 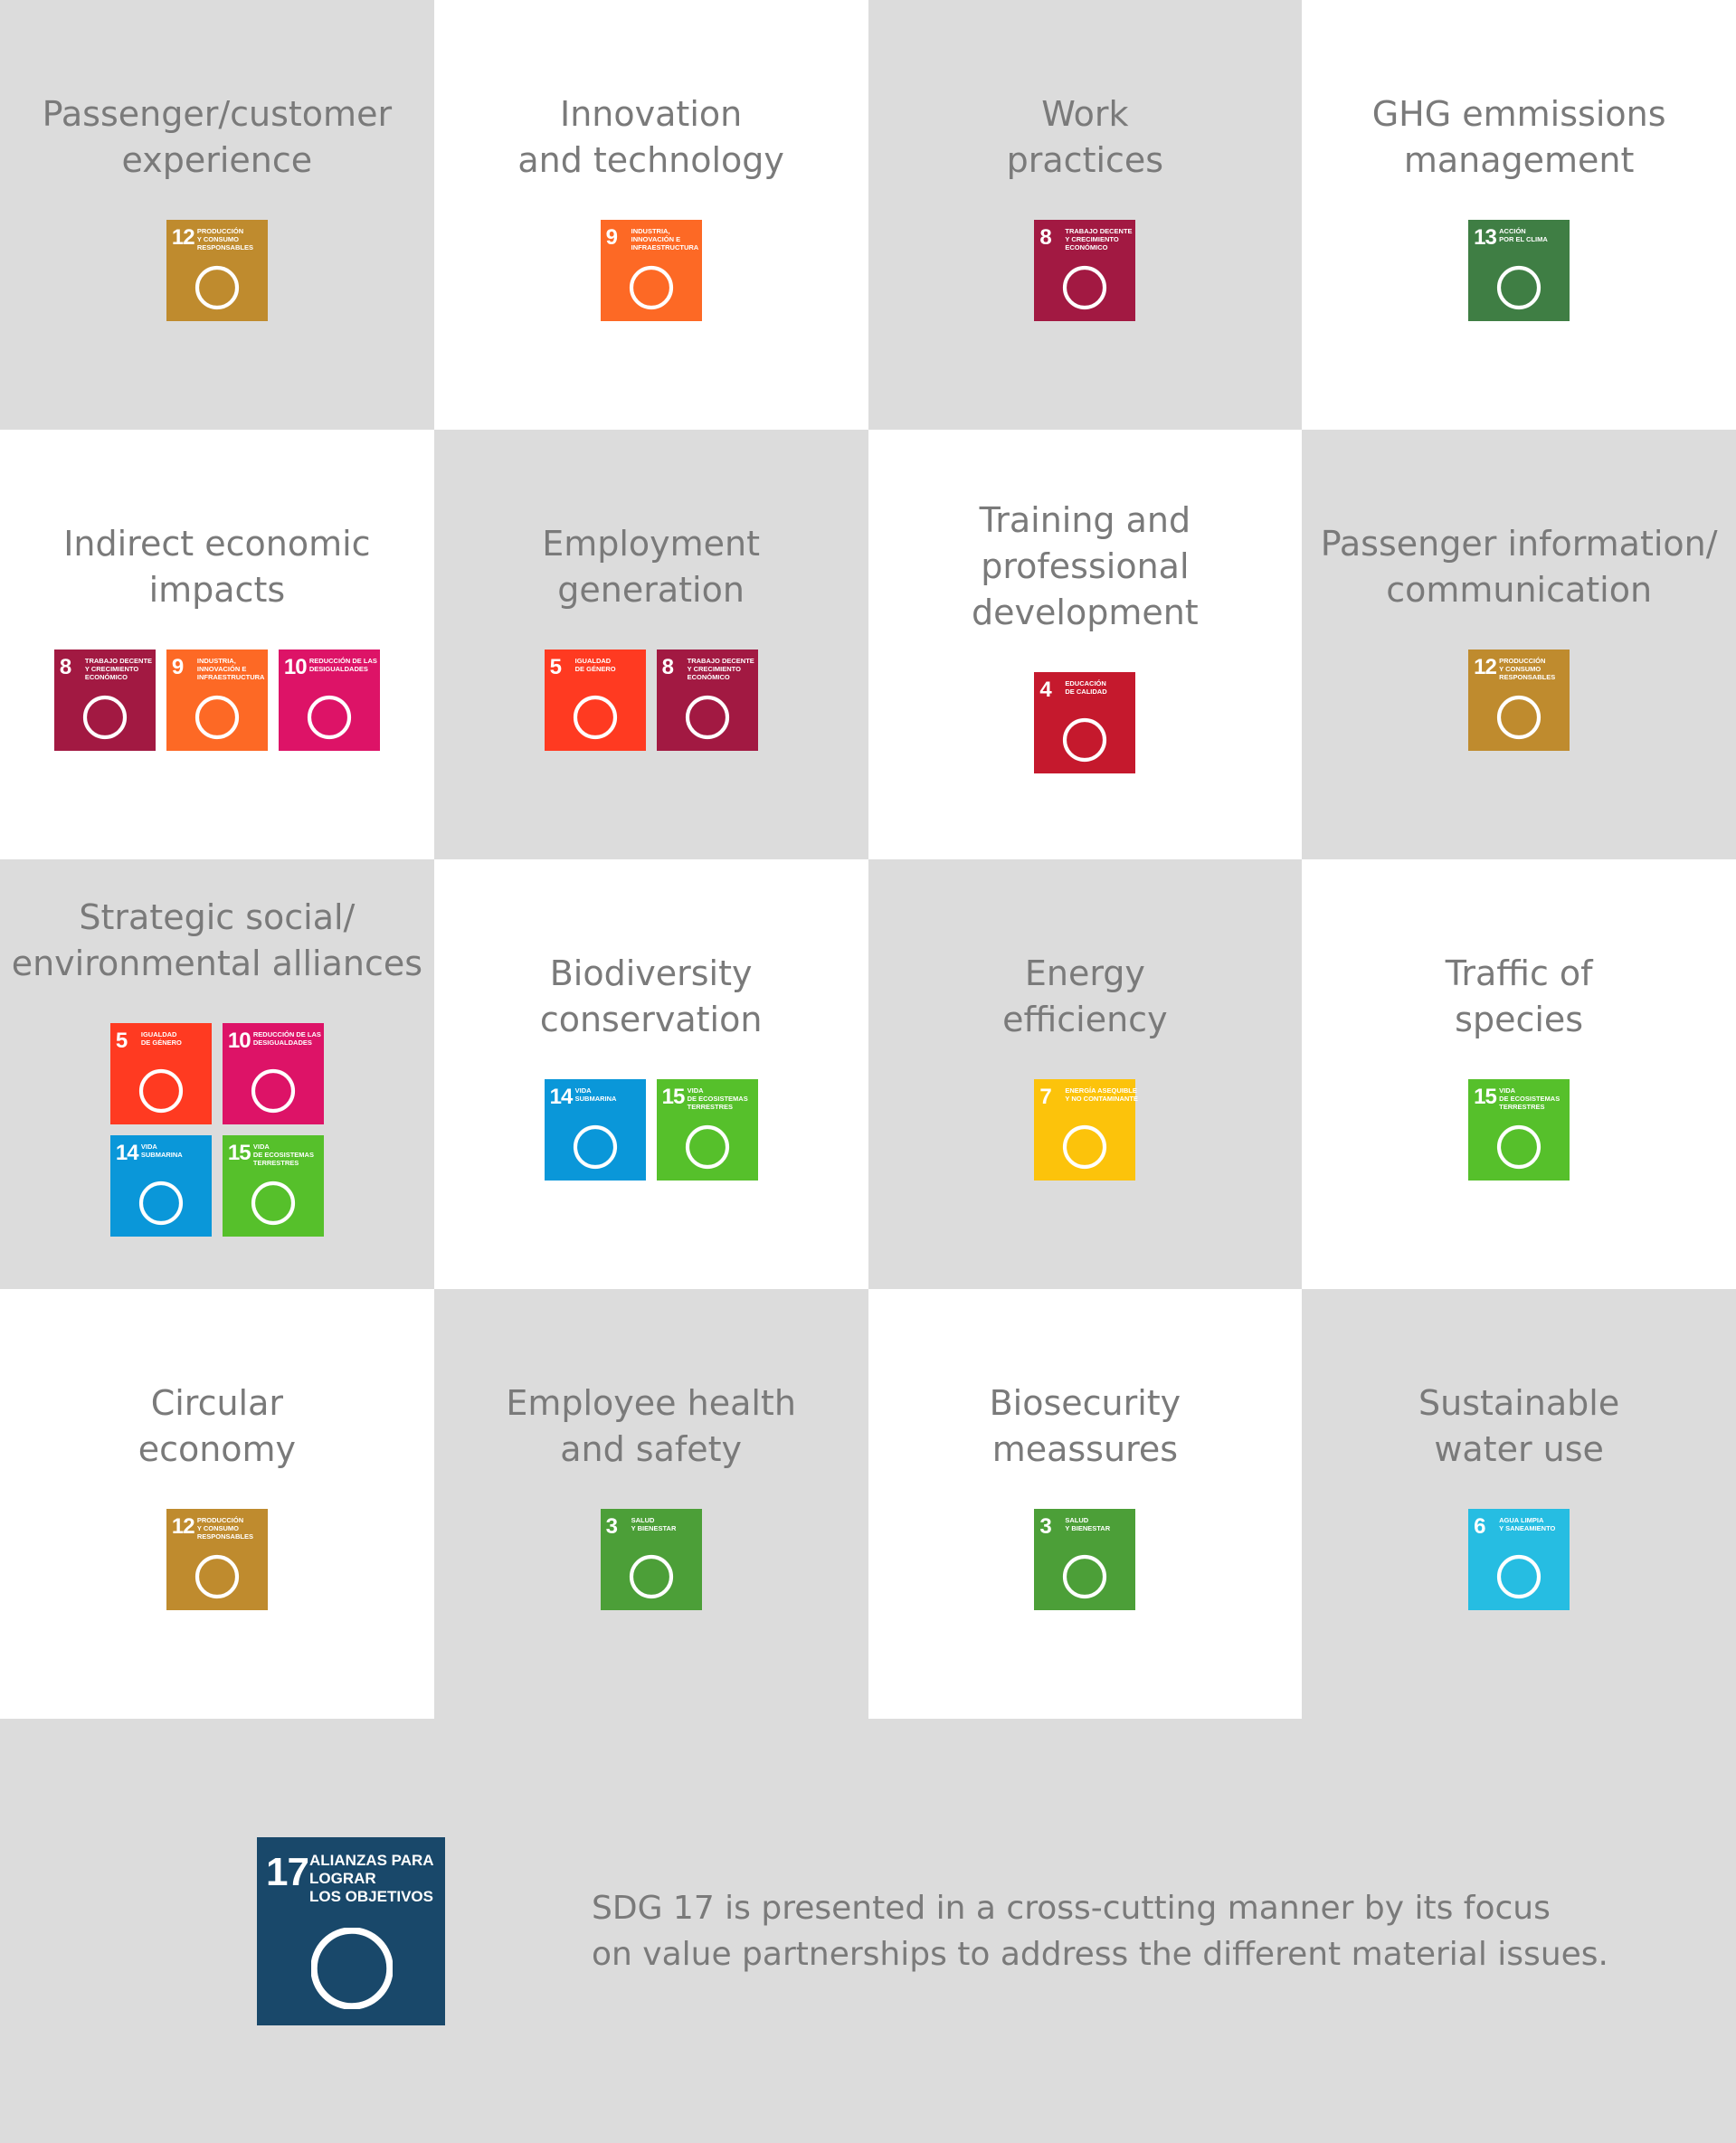 What do you see at coordinates (1045, 690) in the screenshot?
I see `sdg-number: 4` at bounding box center [1045, 690].